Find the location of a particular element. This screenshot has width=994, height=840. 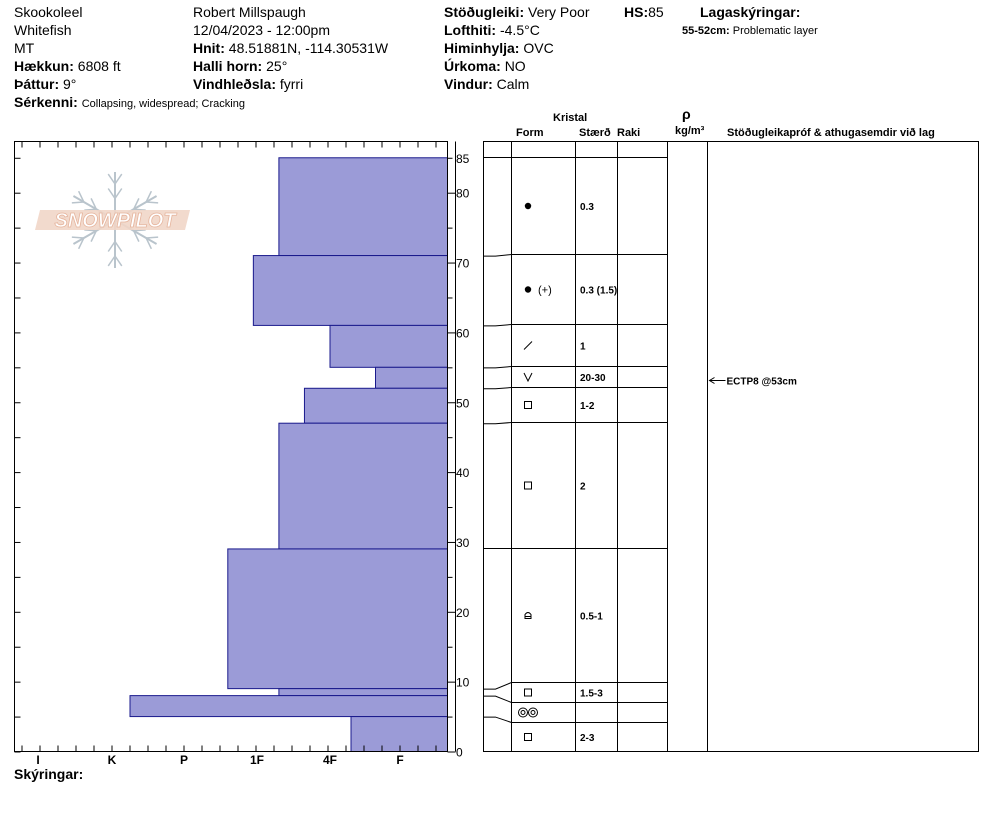

wind-row: Vindur: Calm is located at coordinates (486, 84).